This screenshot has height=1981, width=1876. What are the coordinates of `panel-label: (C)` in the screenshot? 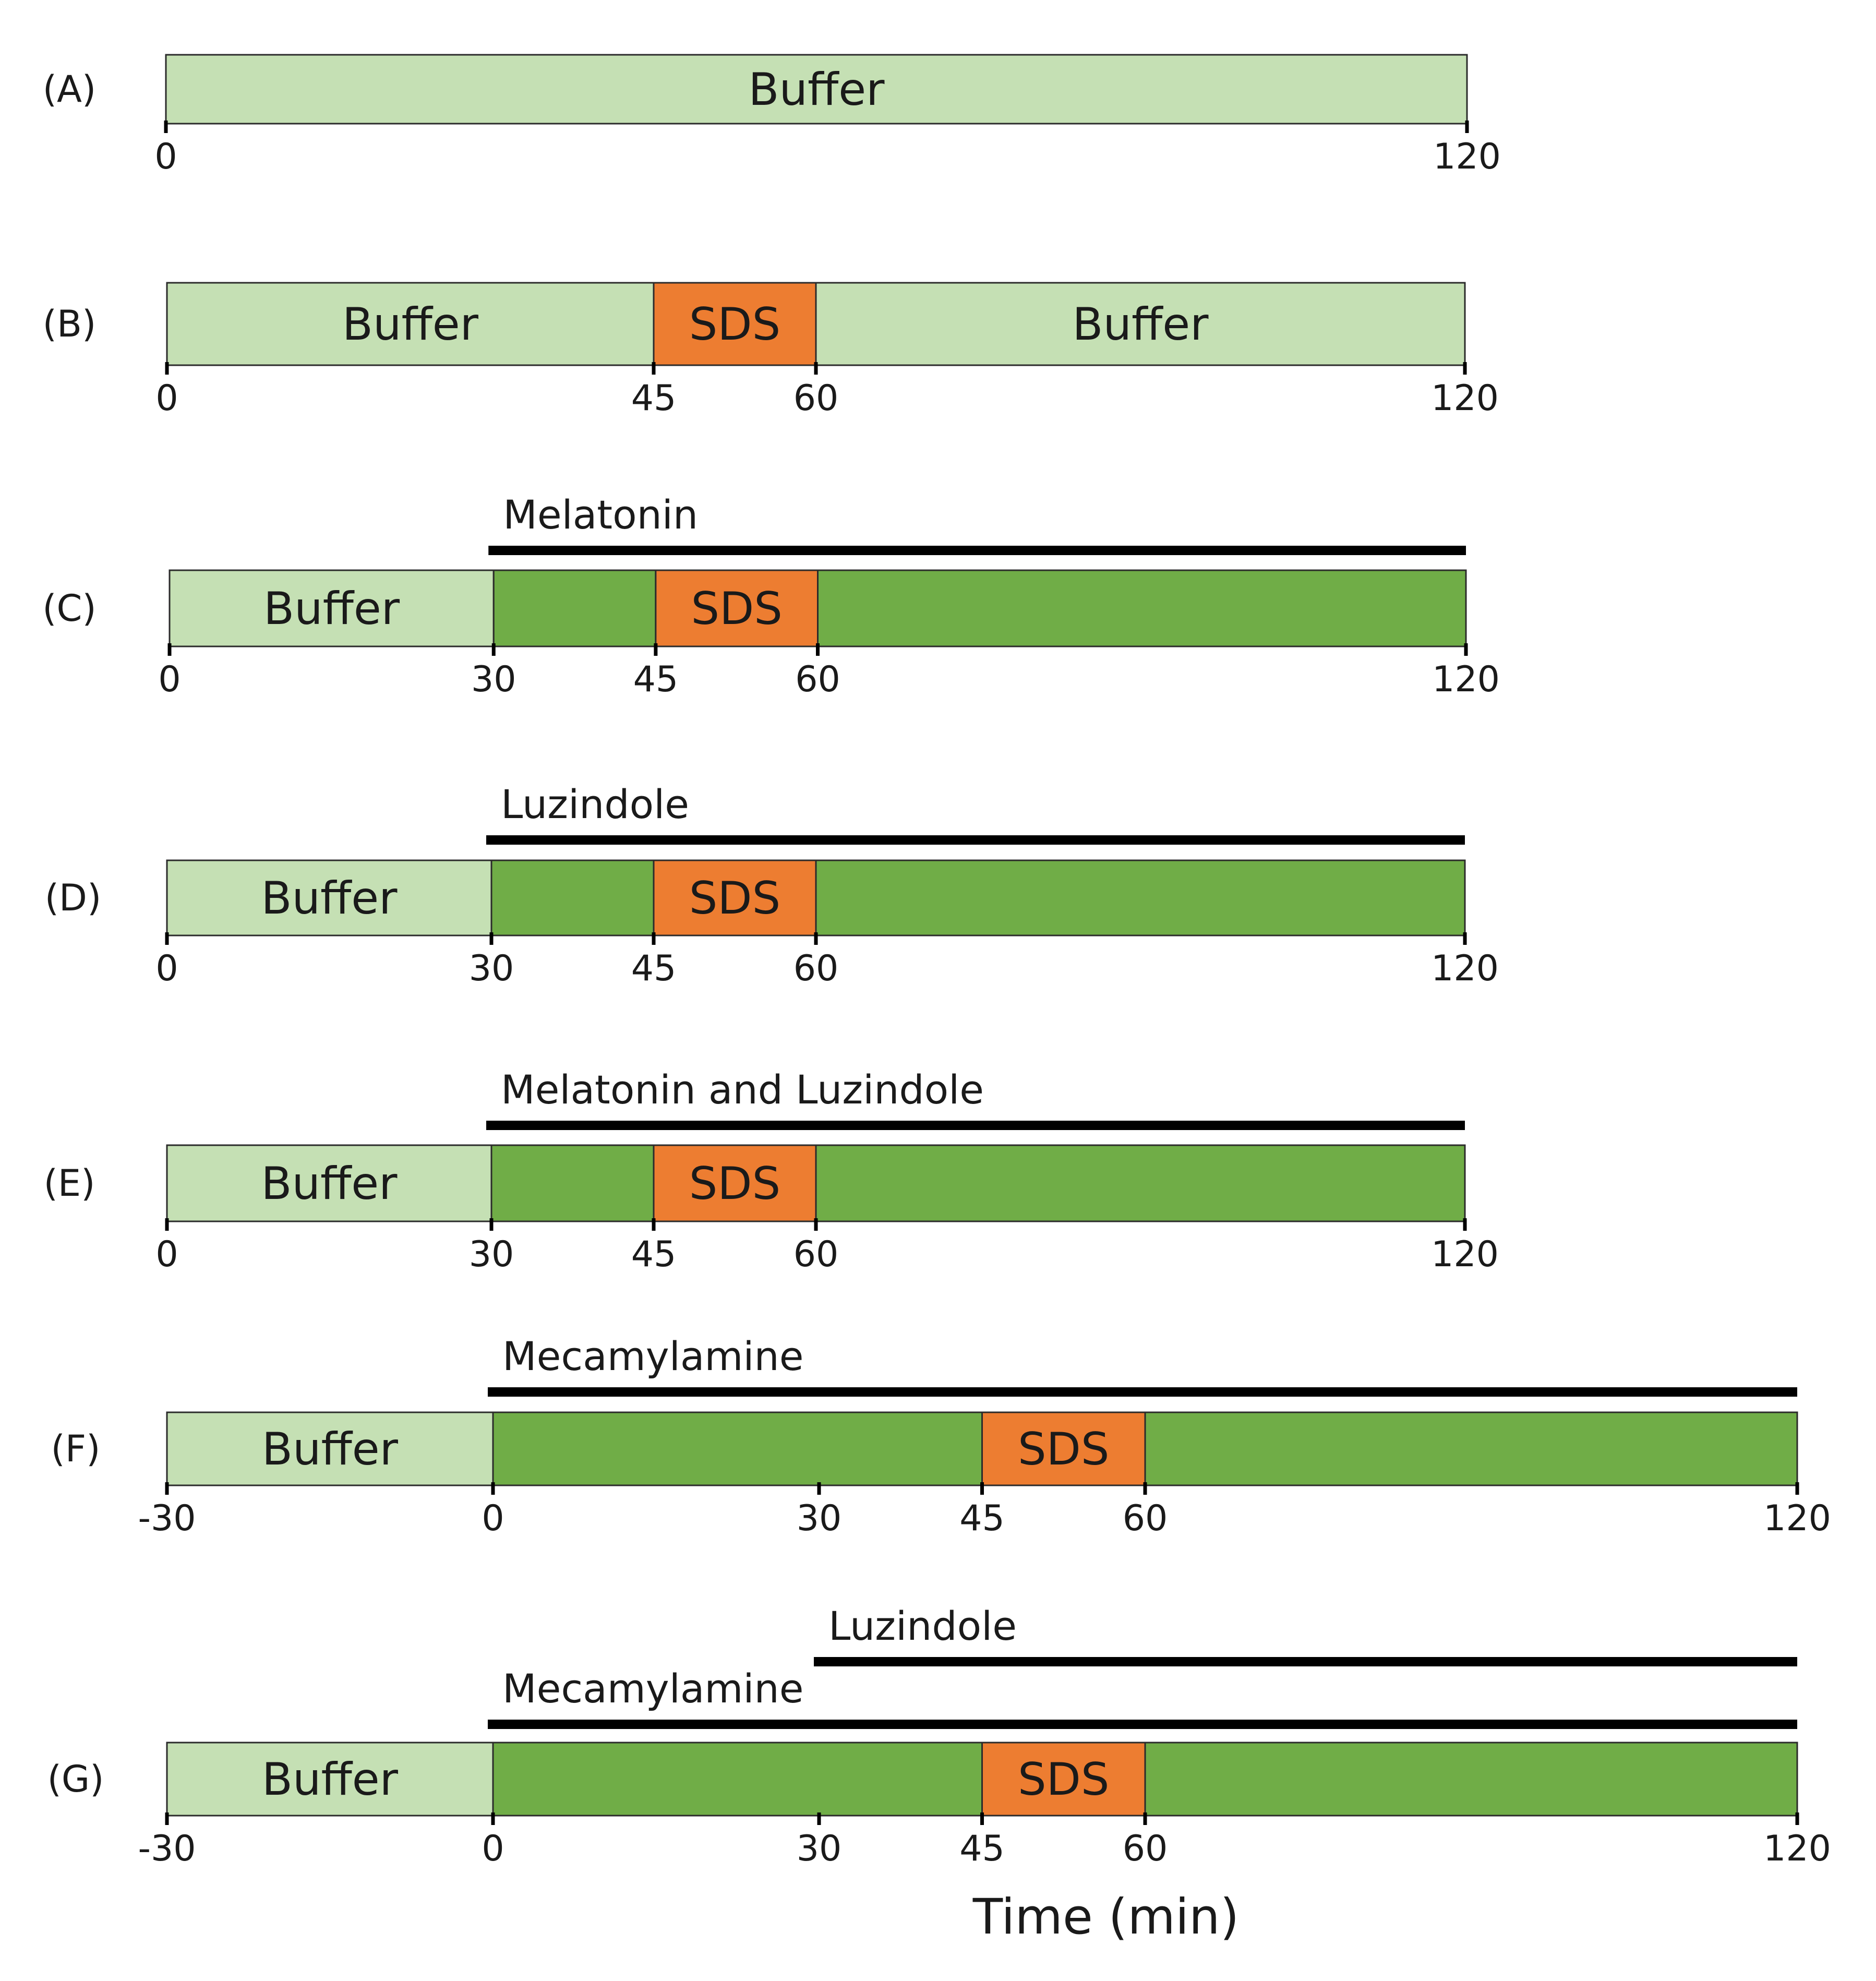 It's located at (69, 608).